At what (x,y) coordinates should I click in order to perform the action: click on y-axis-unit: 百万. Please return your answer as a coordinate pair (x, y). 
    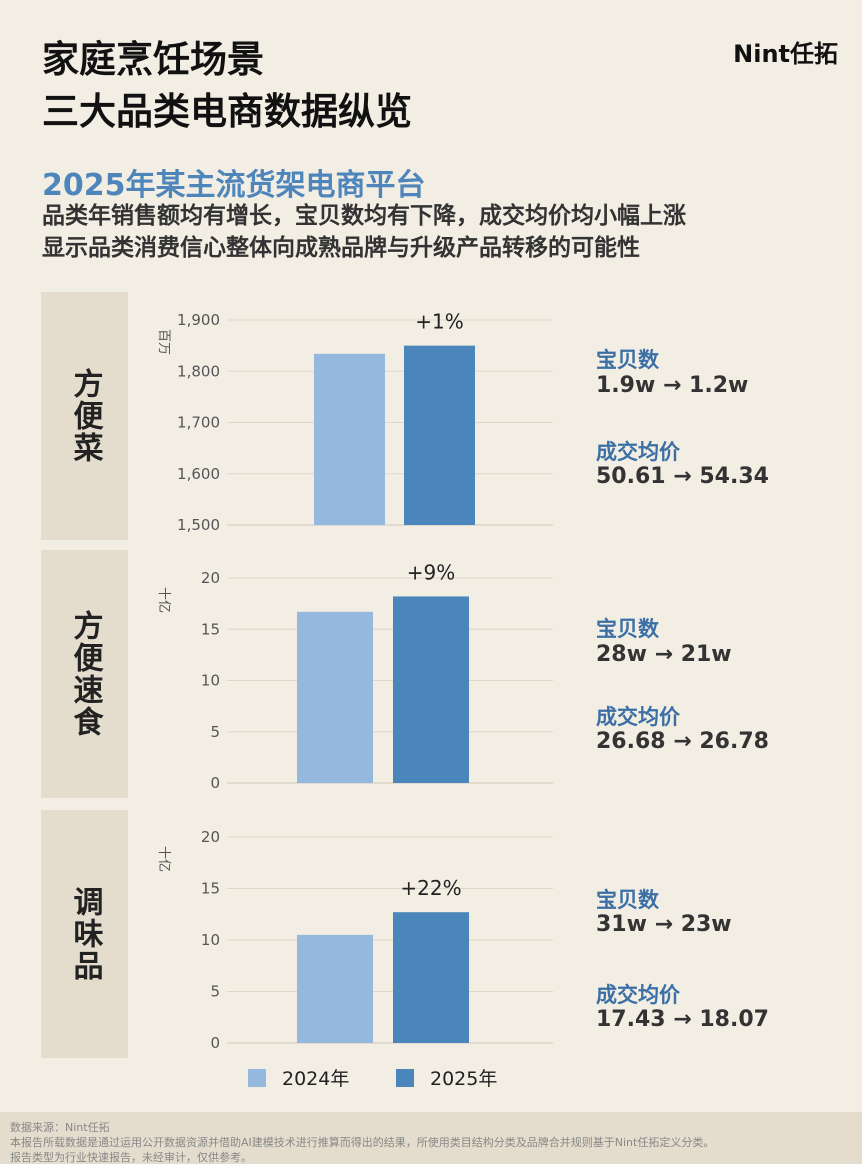
    Looking at the image, I should click on (163, 342).